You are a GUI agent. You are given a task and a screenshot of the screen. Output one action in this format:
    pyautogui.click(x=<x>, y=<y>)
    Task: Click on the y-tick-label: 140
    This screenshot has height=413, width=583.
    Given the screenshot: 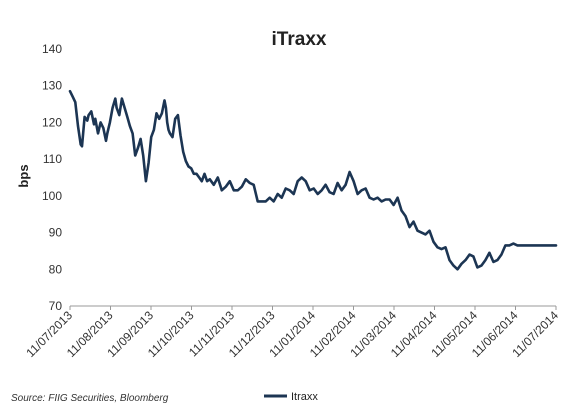 What is the action you would take?
    pyautogui.click(x=52, y=49)
    